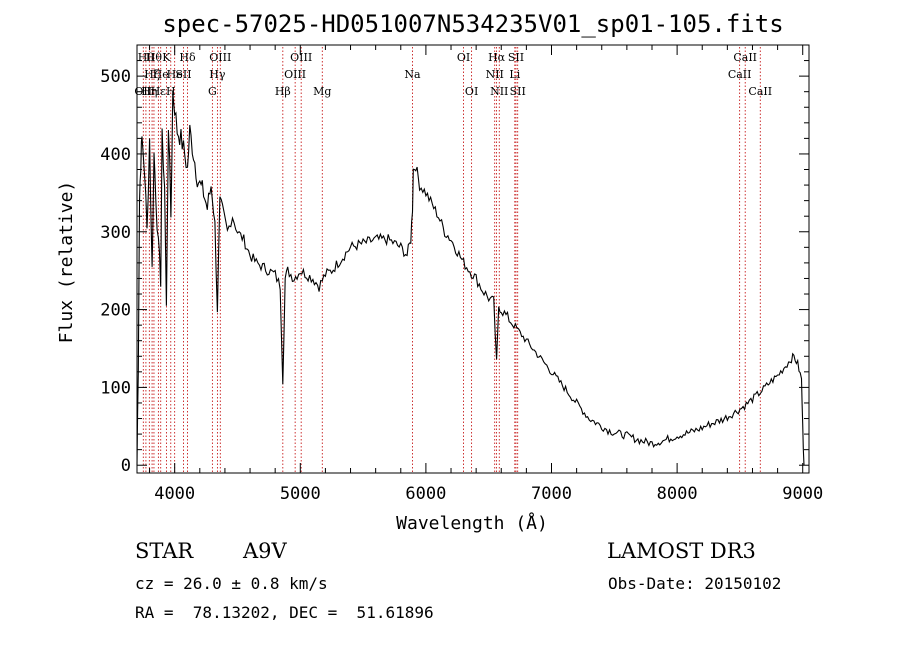  Describe the element at coordinates (174, 494) in the screenshot. I see `x-tick-label: 4000` at that location.